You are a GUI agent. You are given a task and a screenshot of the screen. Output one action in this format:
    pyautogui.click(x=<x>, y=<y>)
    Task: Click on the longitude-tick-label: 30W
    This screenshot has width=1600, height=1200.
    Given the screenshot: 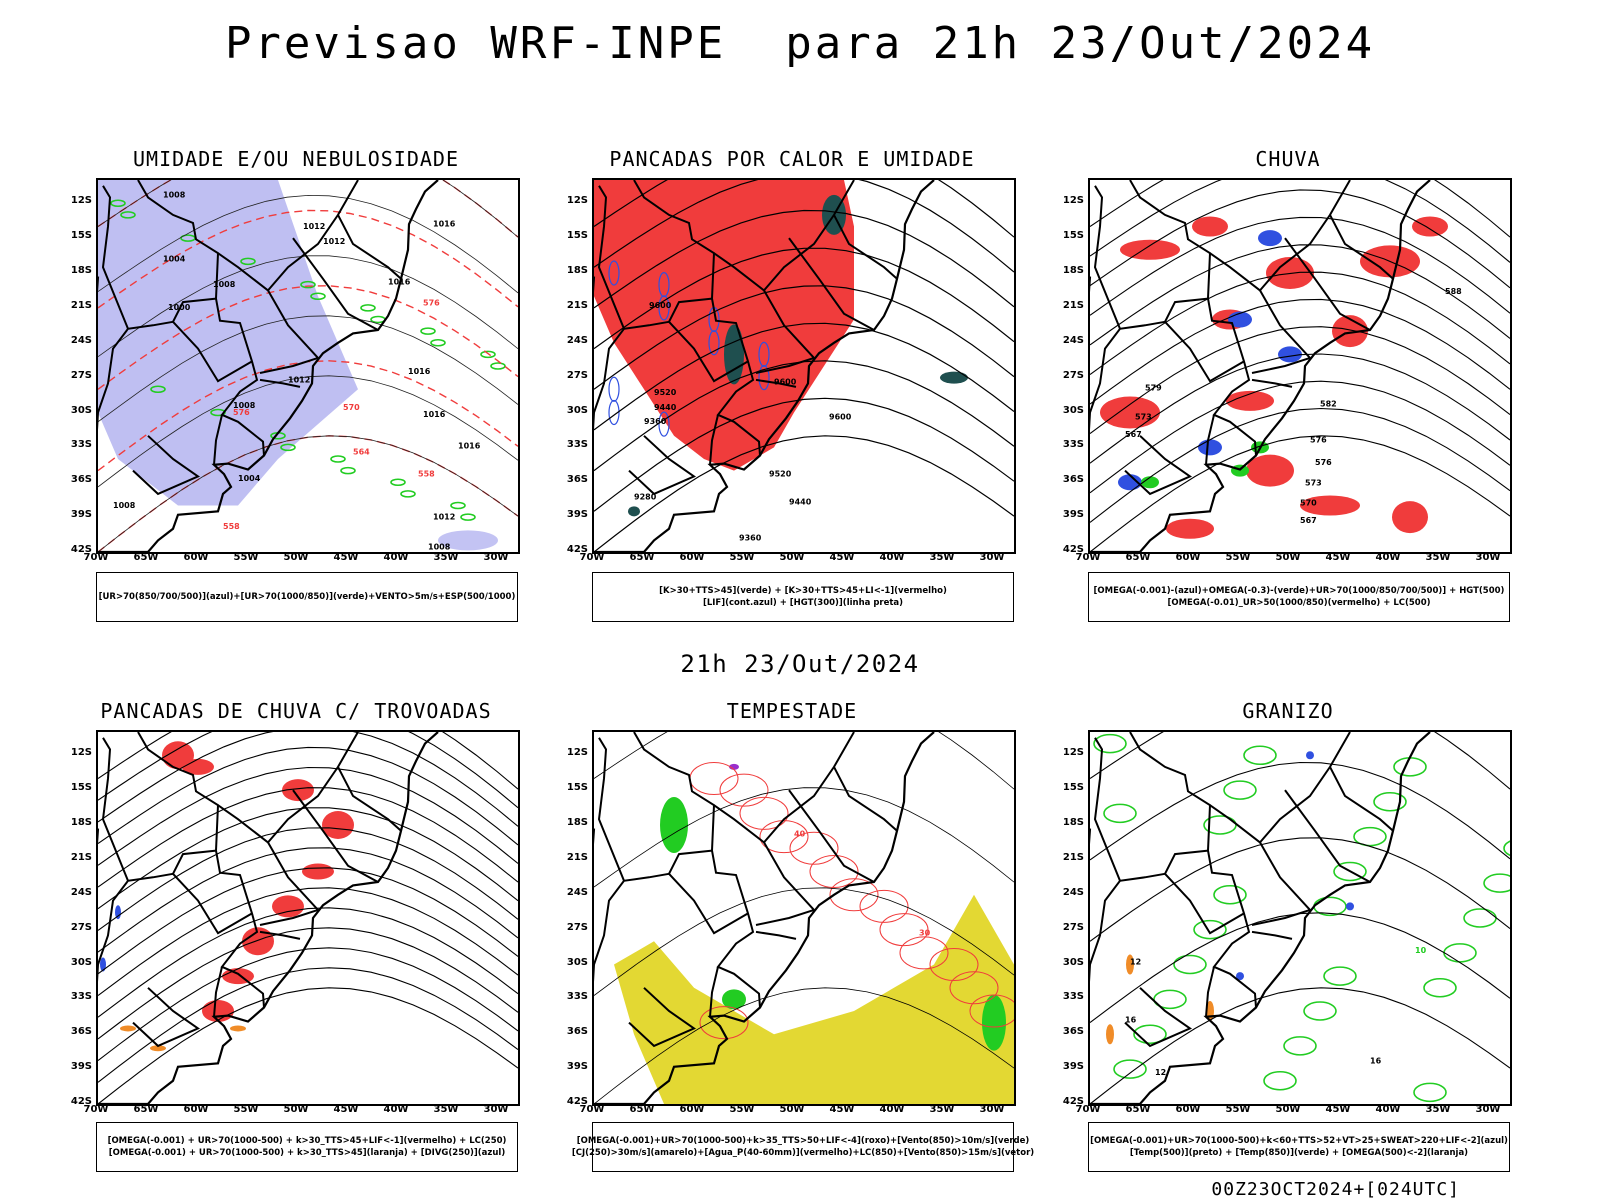 What is the action you would take?
    pyautogui.click(x=1488, y=1109)
    